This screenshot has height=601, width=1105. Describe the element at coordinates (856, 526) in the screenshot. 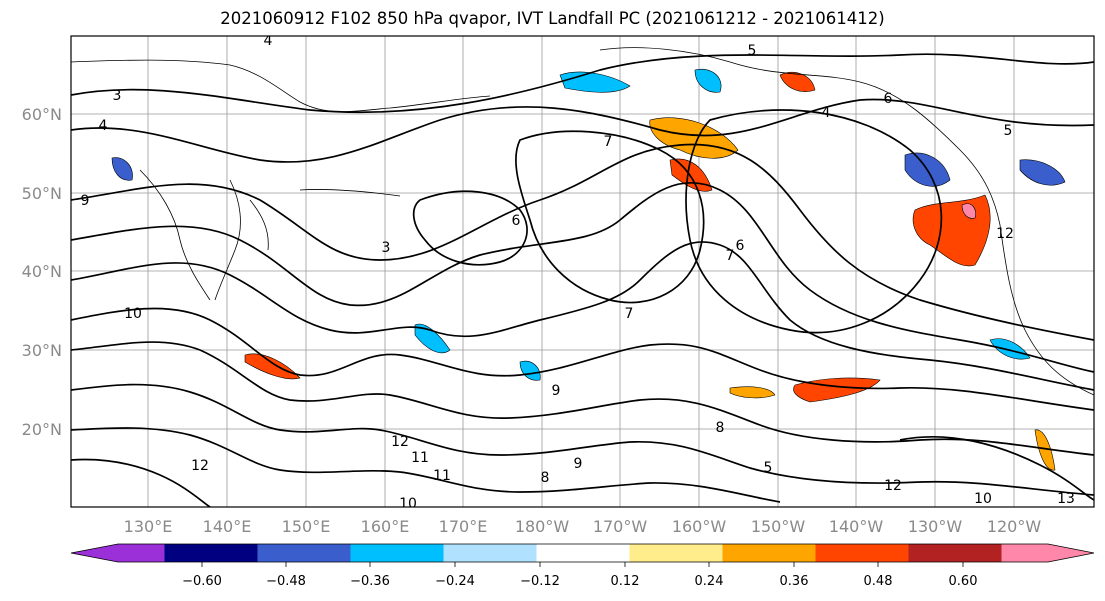

I see `lon-label: 140°W` at that location.